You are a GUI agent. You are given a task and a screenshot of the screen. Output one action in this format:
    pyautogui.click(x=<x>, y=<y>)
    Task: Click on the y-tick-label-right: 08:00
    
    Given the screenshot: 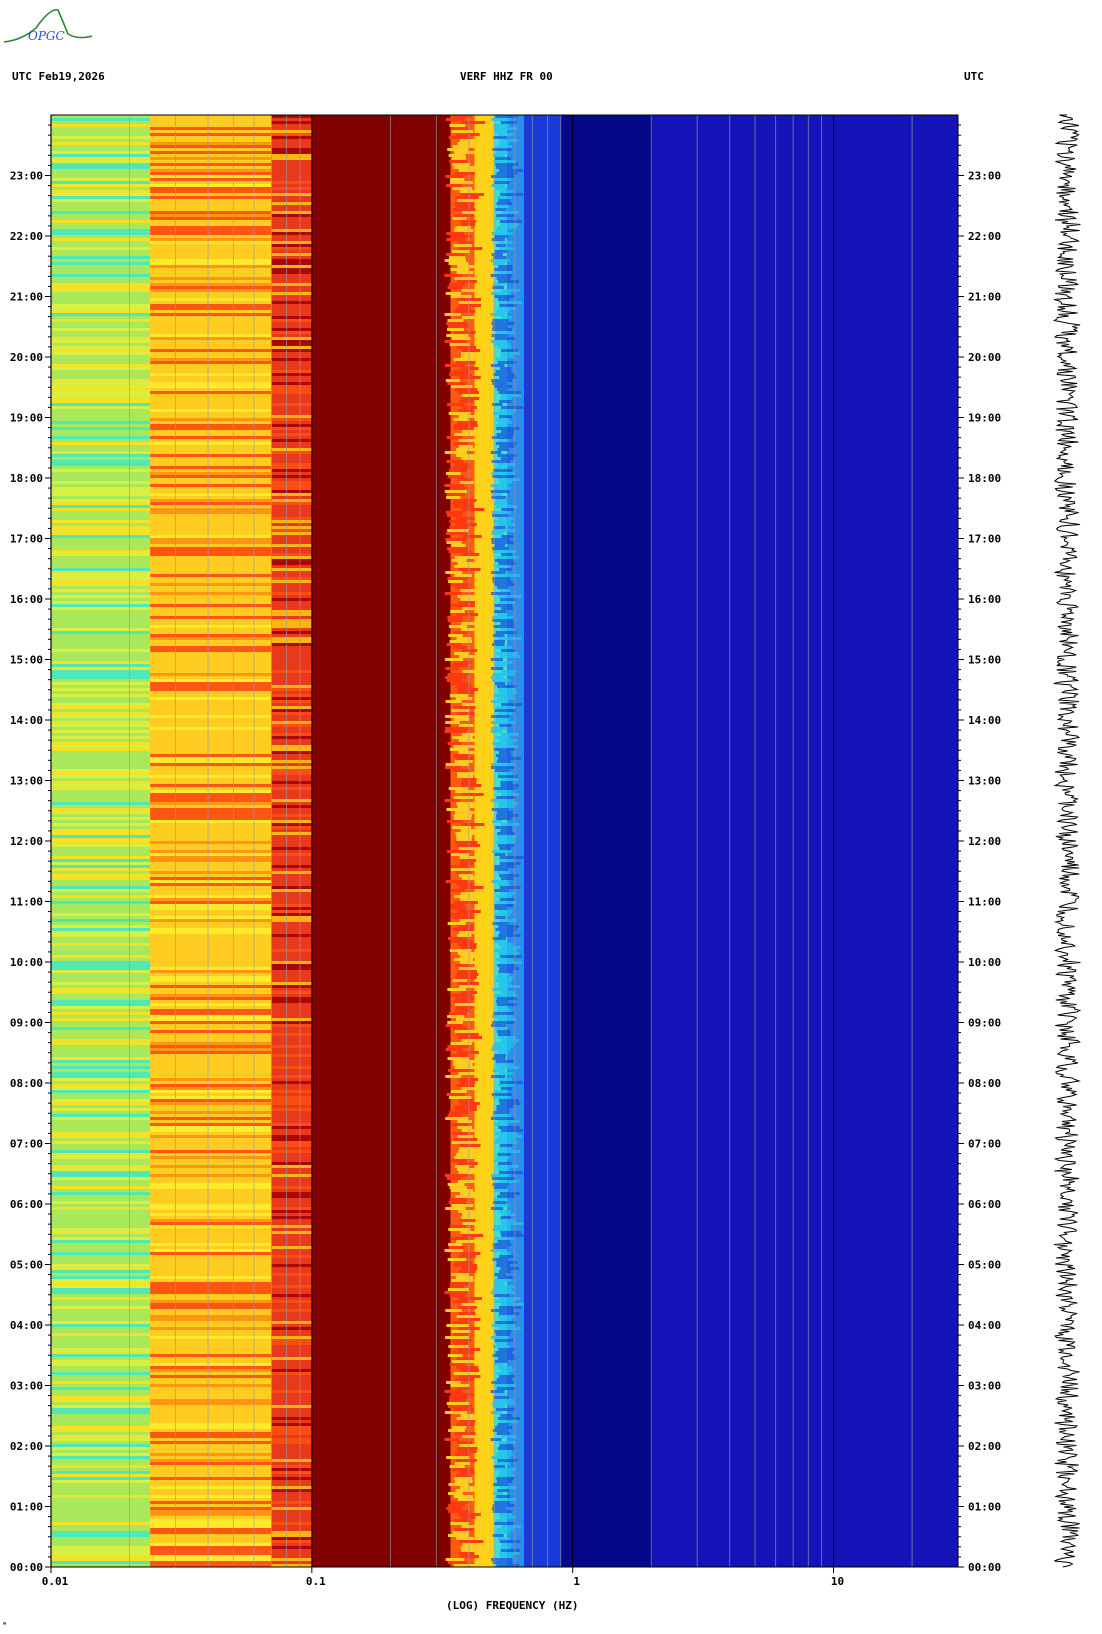 What is the action you would take?
    pyautogui.click(x=984, y=1083)
    